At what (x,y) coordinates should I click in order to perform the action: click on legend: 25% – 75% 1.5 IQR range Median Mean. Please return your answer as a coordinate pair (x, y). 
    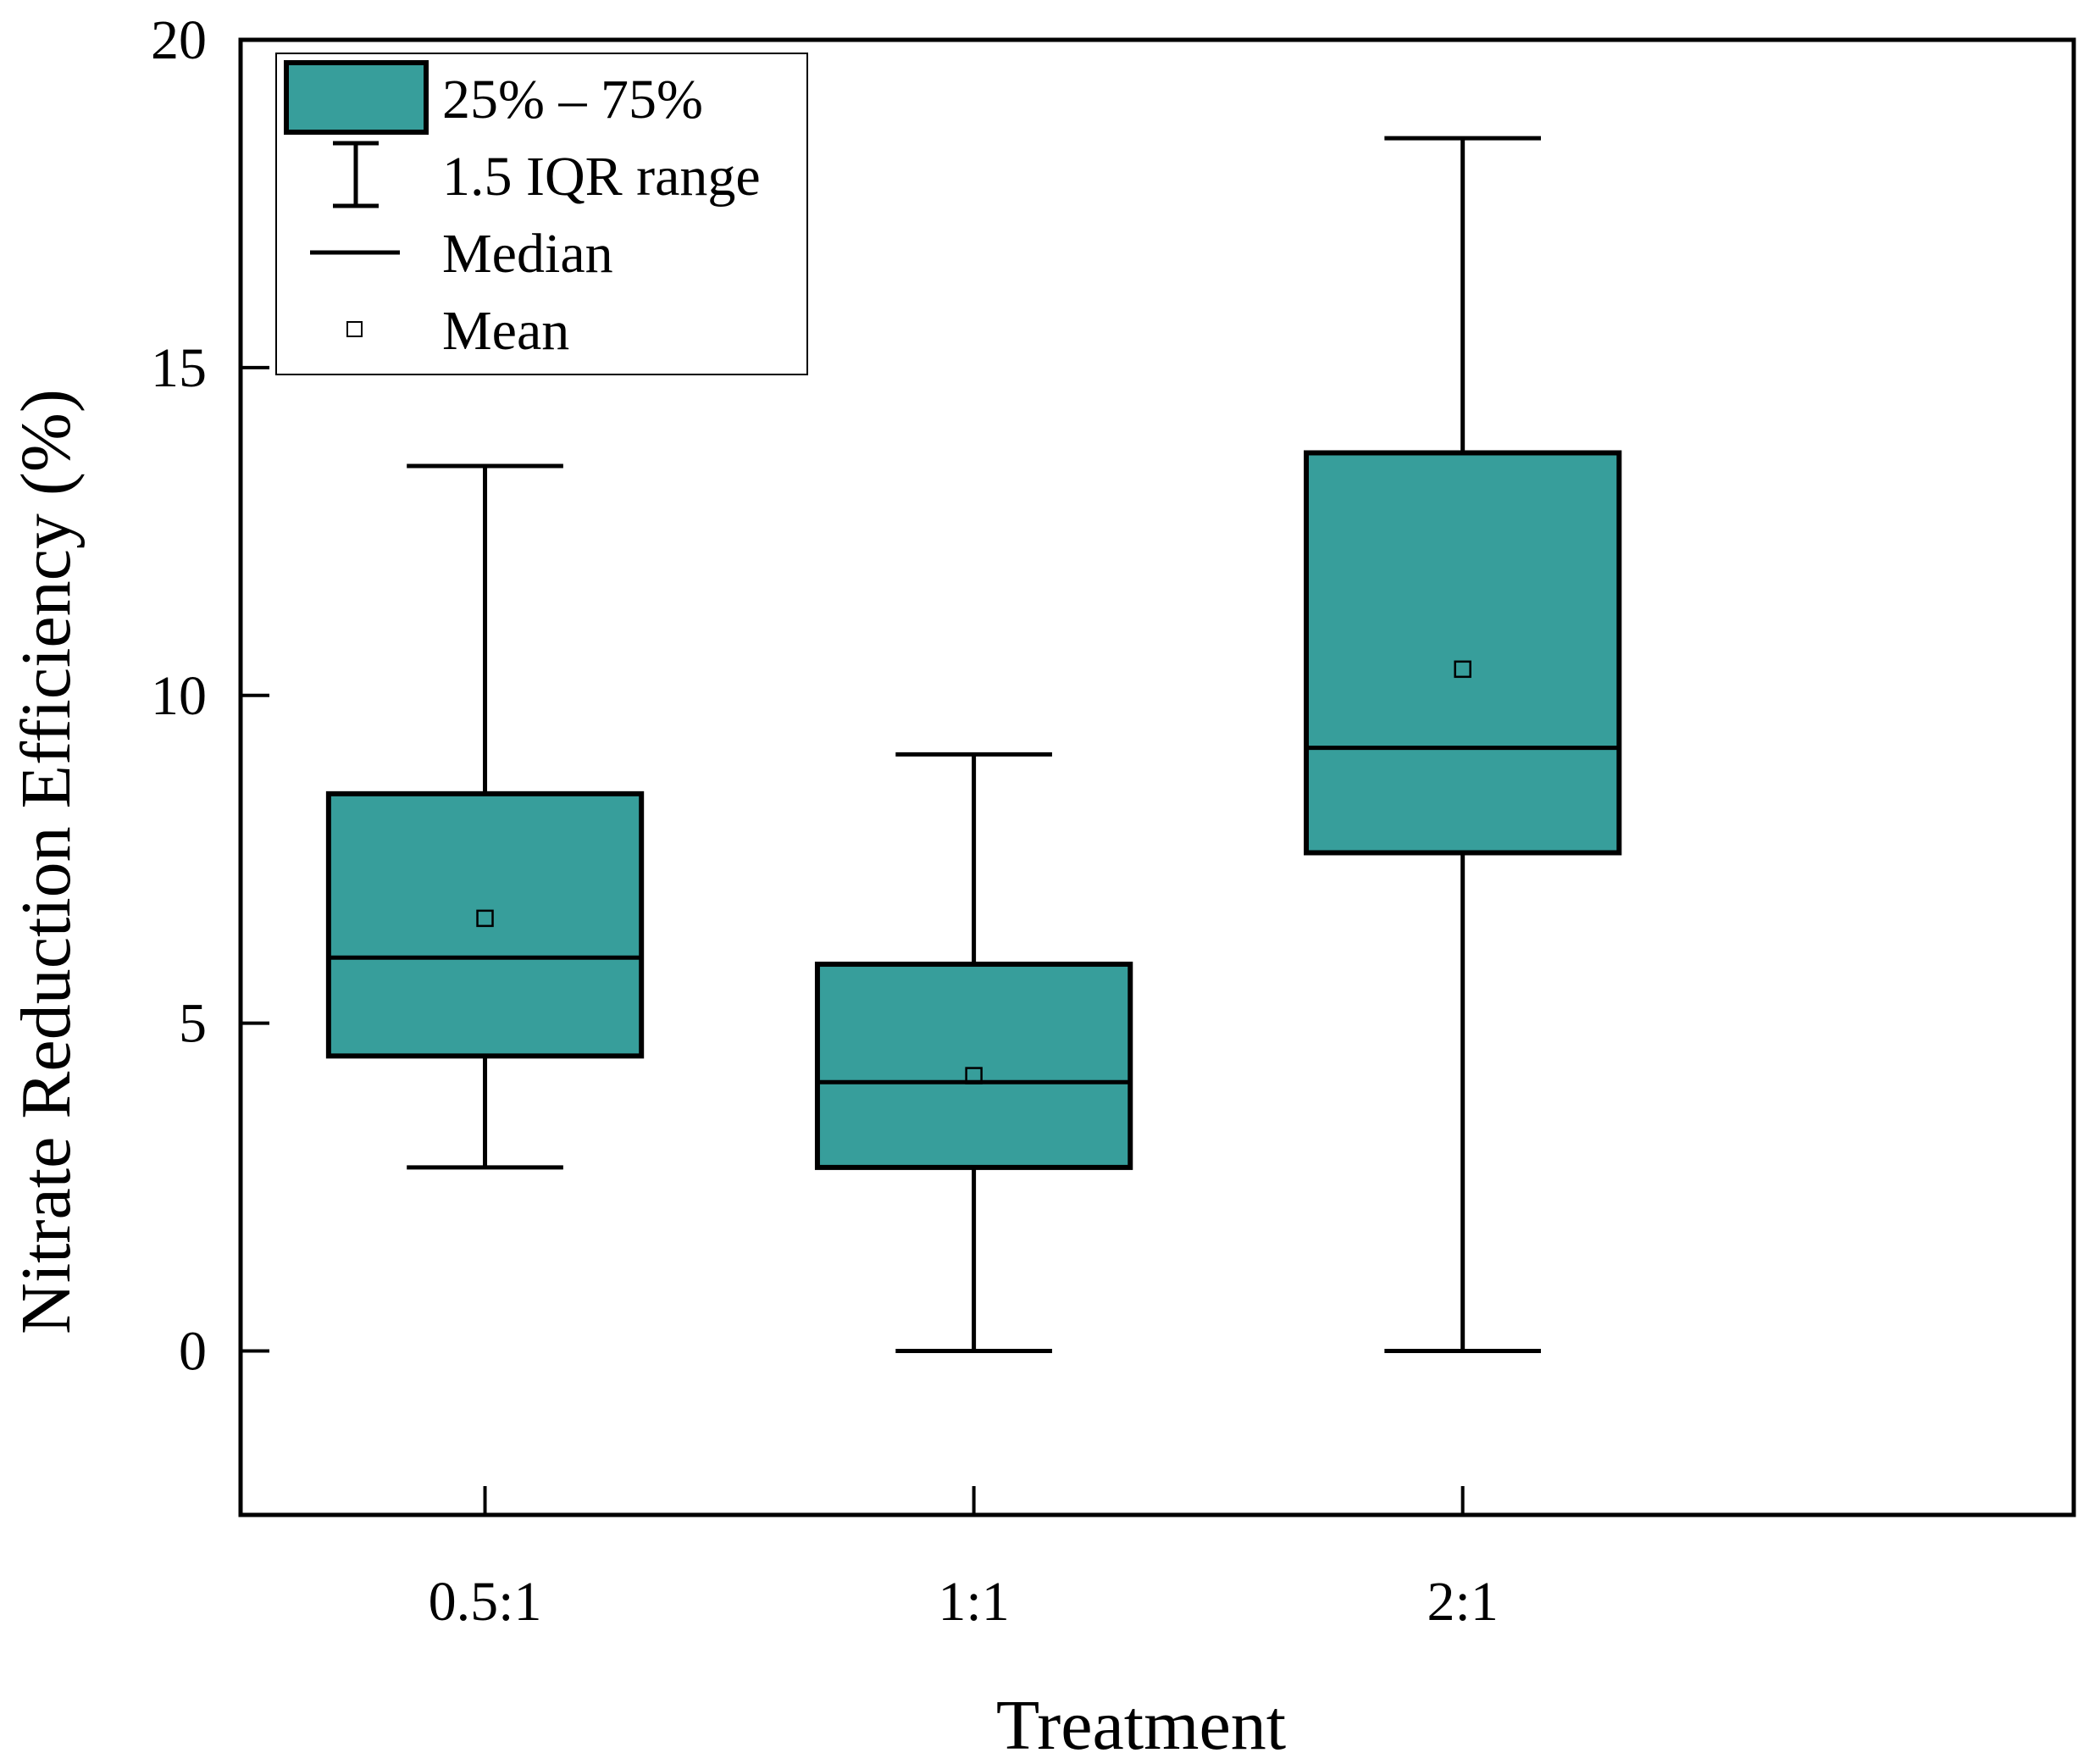
    Looking at the image, I should click on (541, 214).